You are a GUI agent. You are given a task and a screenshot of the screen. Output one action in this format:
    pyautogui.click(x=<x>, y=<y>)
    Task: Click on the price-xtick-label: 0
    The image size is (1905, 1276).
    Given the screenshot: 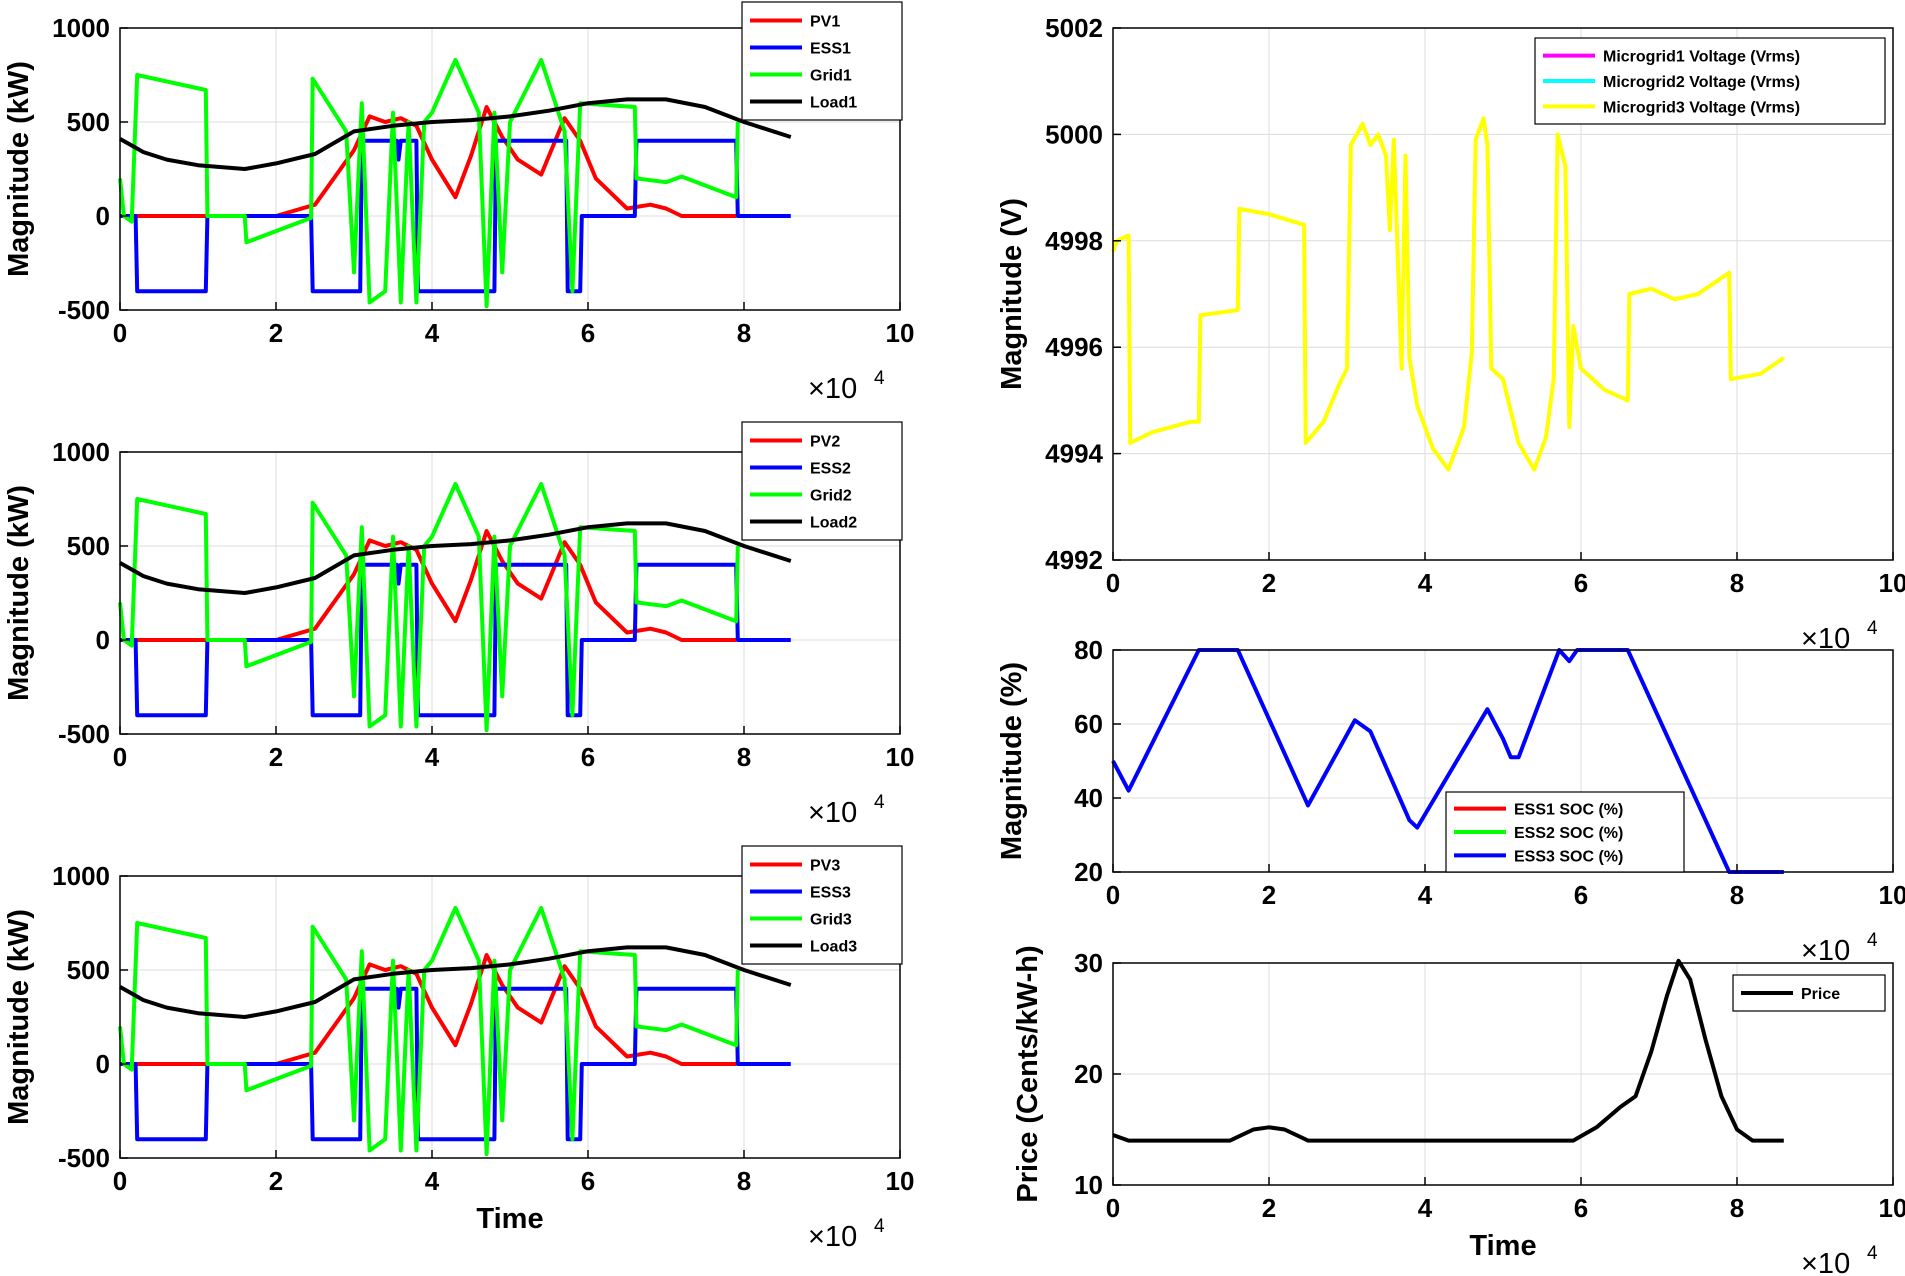 What is the action you would take?
    pyautogui.click(x=1113, y=1208)
    